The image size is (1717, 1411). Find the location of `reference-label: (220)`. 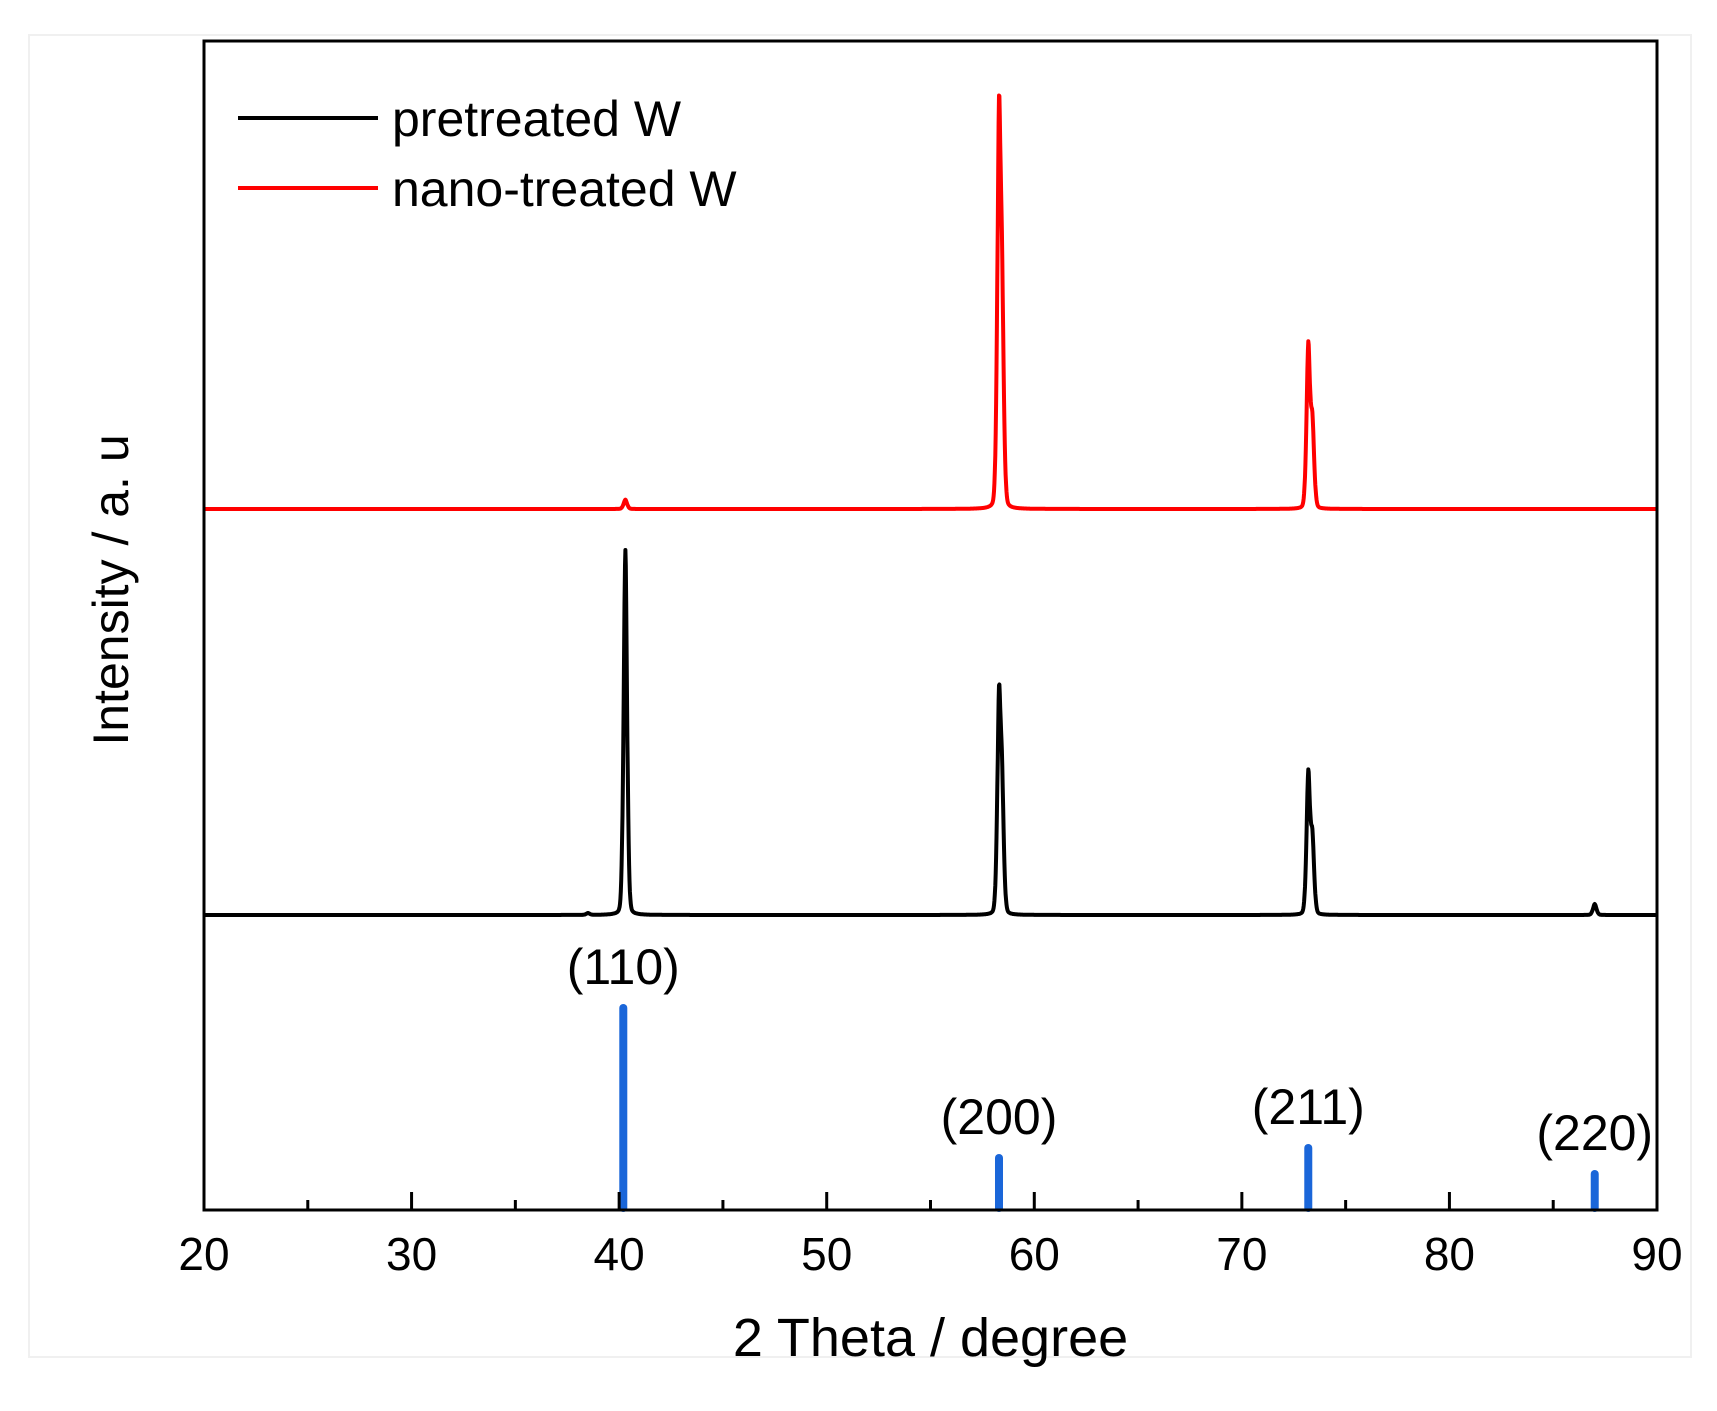

reference-label: (220) is located at coordinates (1594, 1133).